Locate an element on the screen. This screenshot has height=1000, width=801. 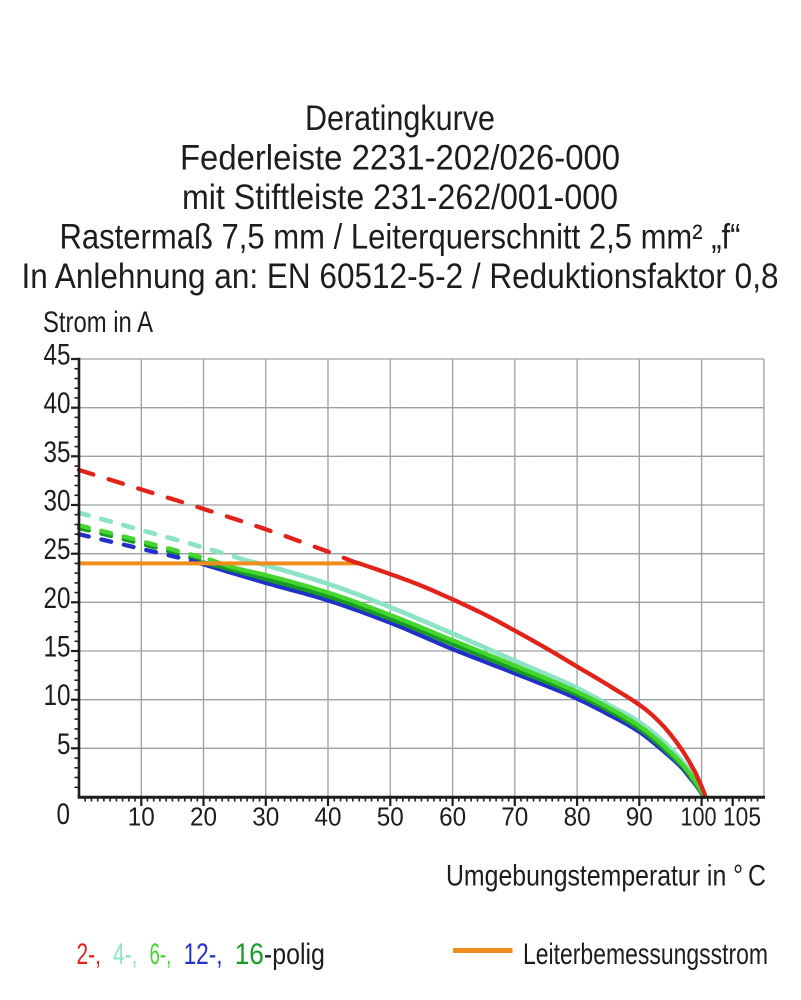
svg-text: 105 is located at coordinates (742, 818).